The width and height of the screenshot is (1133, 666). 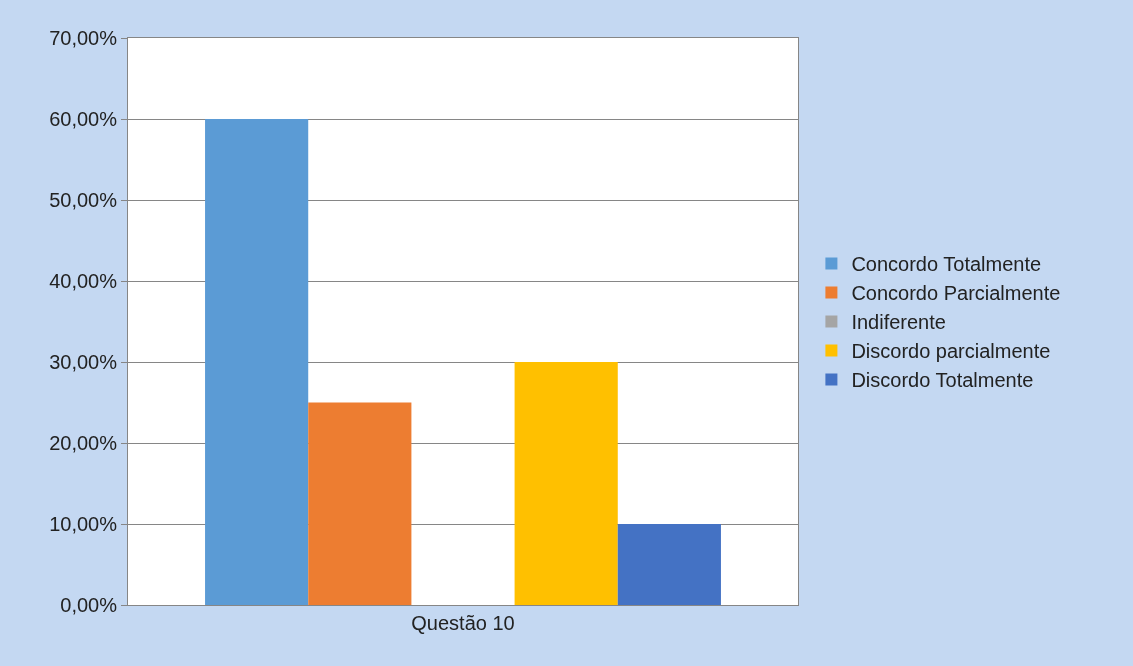 I want to click on legend-label: Concordo Parcialmente, so click(x=956, y=293).